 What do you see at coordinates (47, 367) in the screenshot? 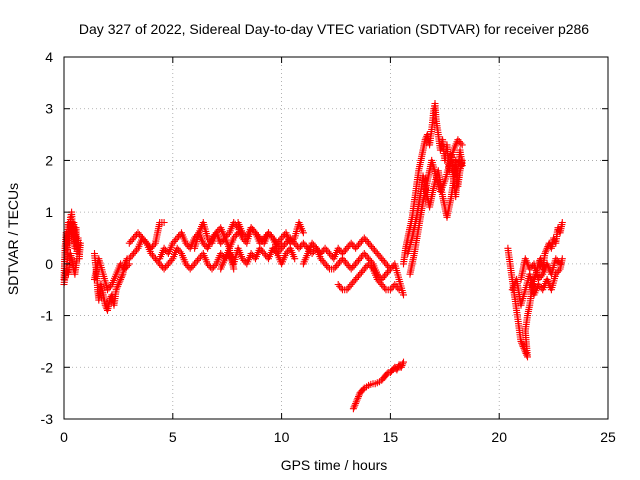
I see `y-tick-label: -2` at bounding box center [47, 367].